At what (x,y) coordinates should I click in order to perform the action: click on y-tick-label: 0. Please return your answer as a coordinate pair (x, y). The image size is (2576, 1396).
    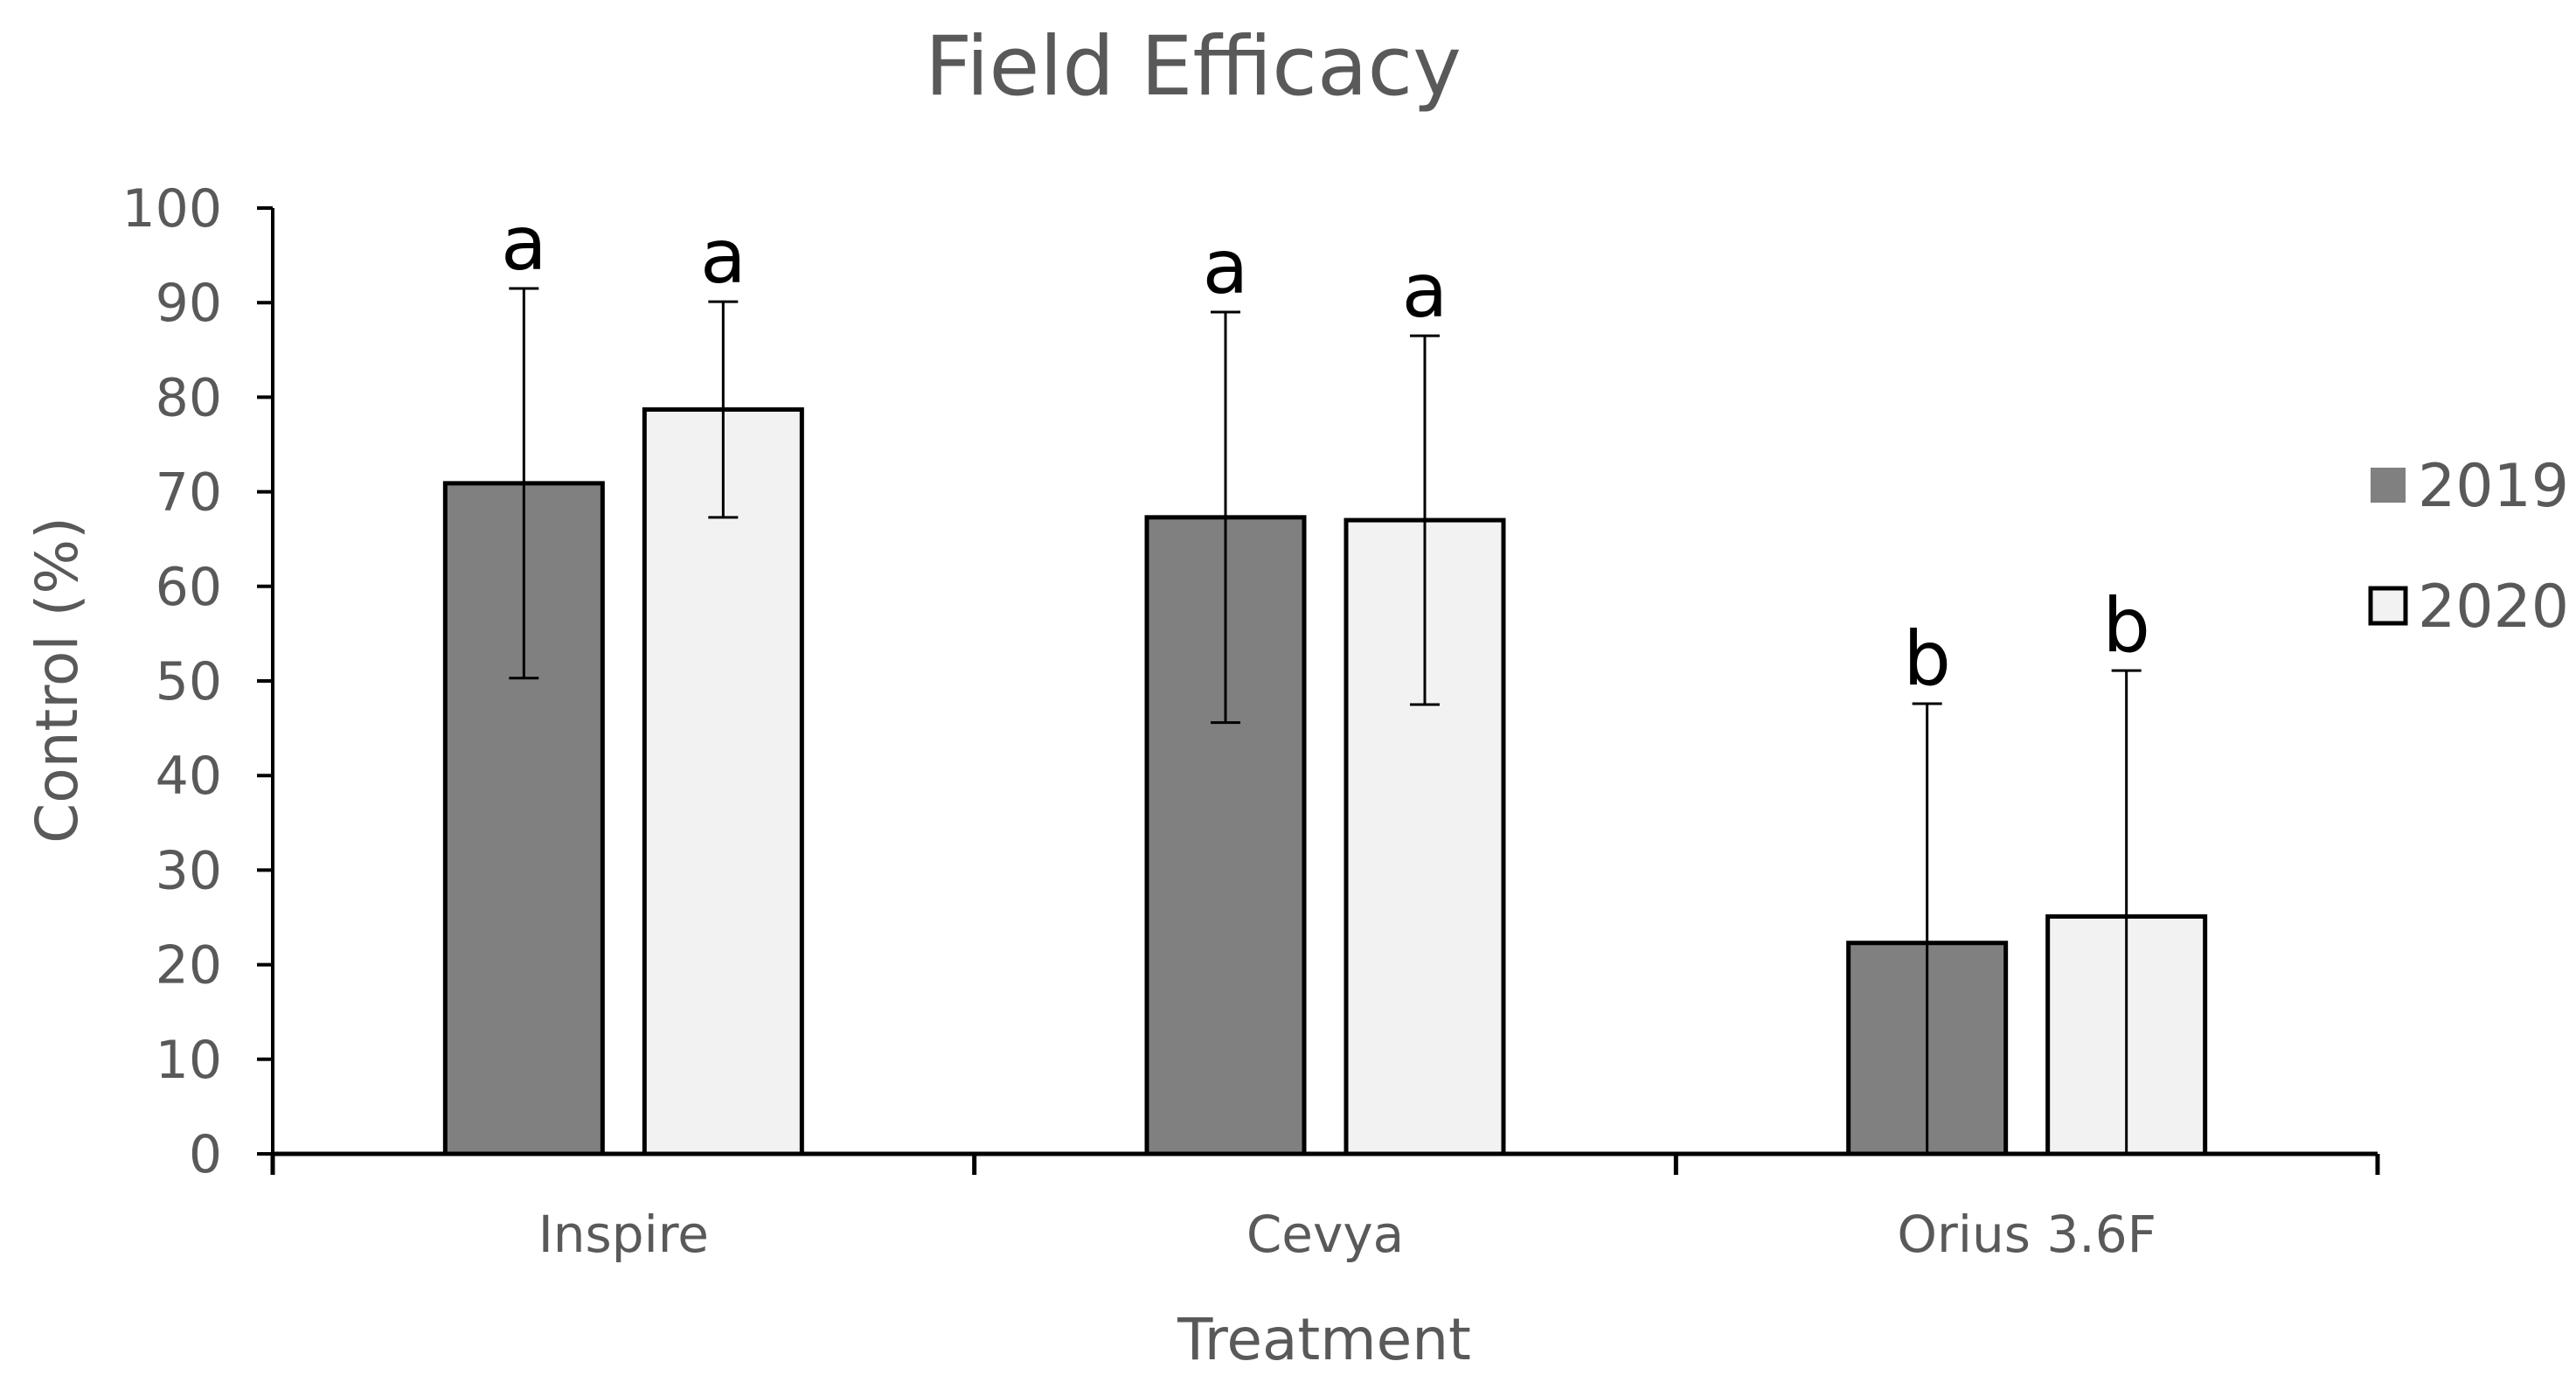
    Looking at the image, I should click on (205, 1154).